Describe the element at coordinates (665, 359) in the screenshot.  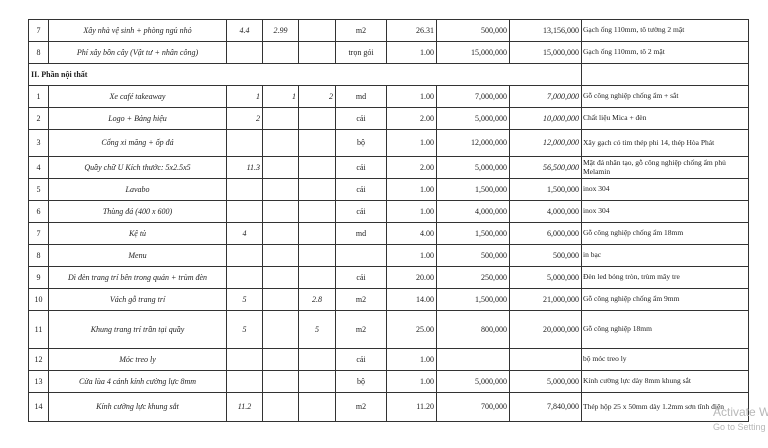
I see `material-note: bộ móc treo ly` at that location.